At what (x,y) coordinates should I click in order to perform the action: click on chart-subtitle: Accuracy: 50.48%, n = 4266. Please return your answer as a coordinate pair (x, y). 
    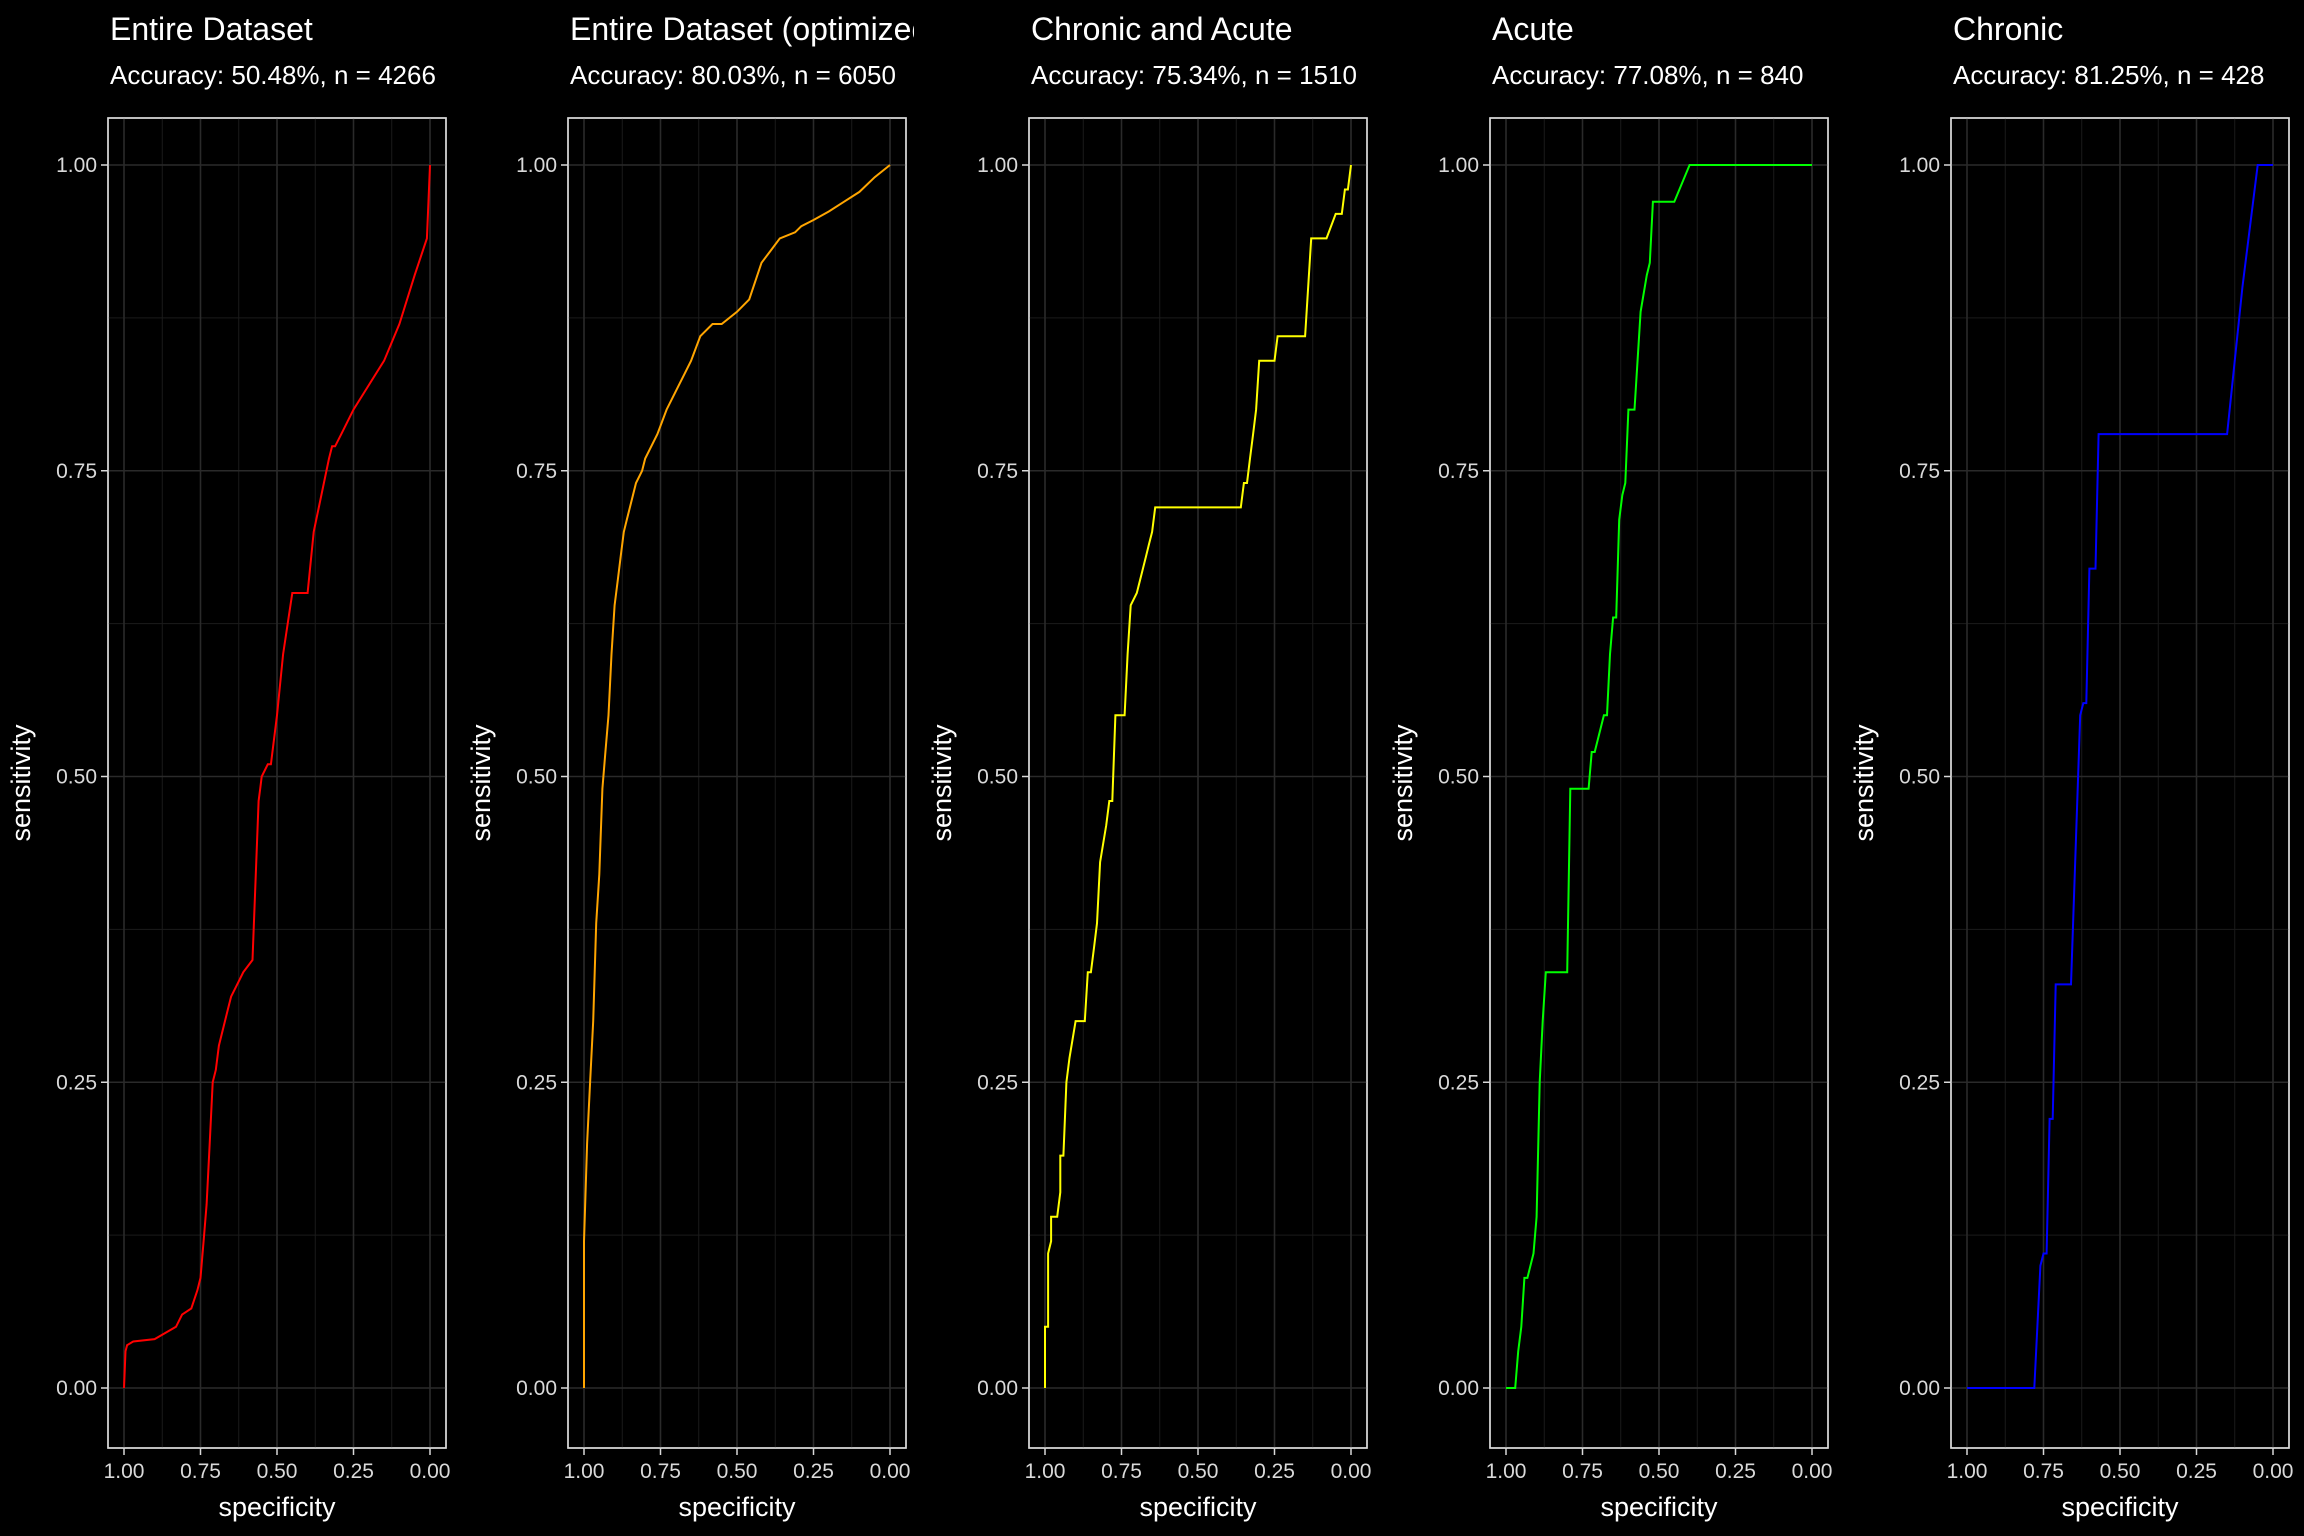
    Looking at the image, I should click on (273, 75).